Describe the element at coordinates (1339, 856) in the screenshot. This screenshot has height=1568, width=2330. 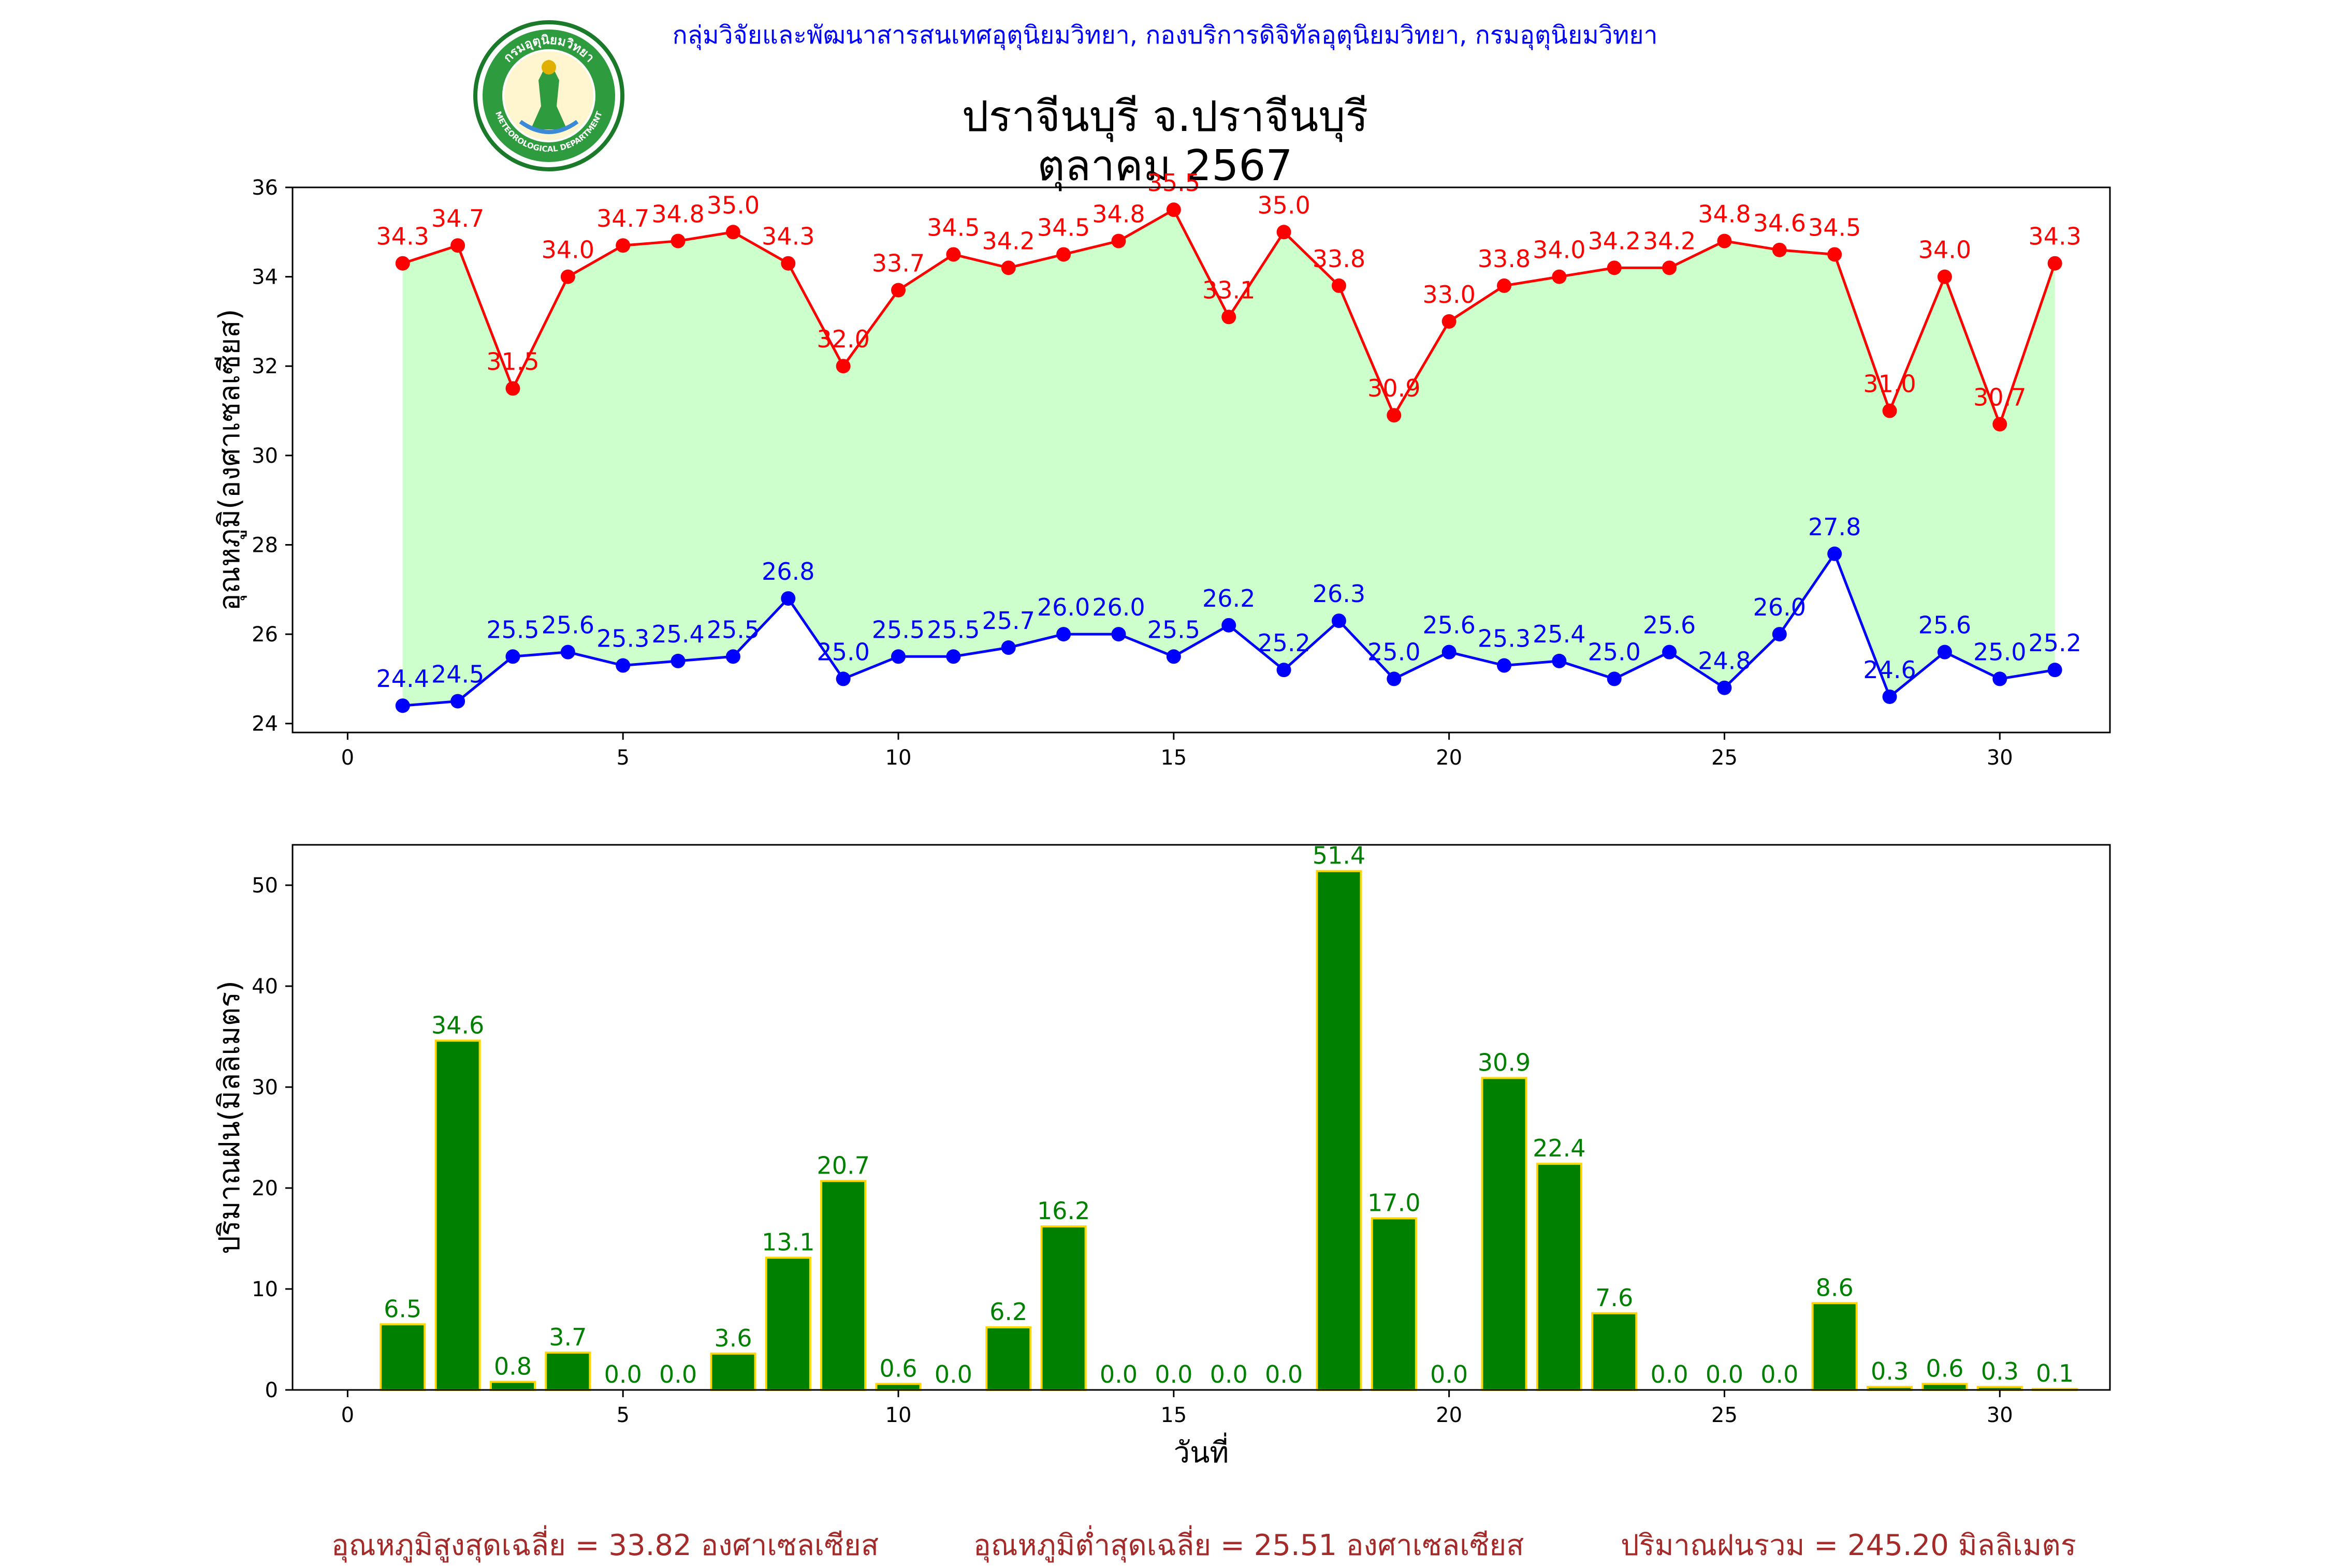
I see `rain-data-label: 51.4` at that location.